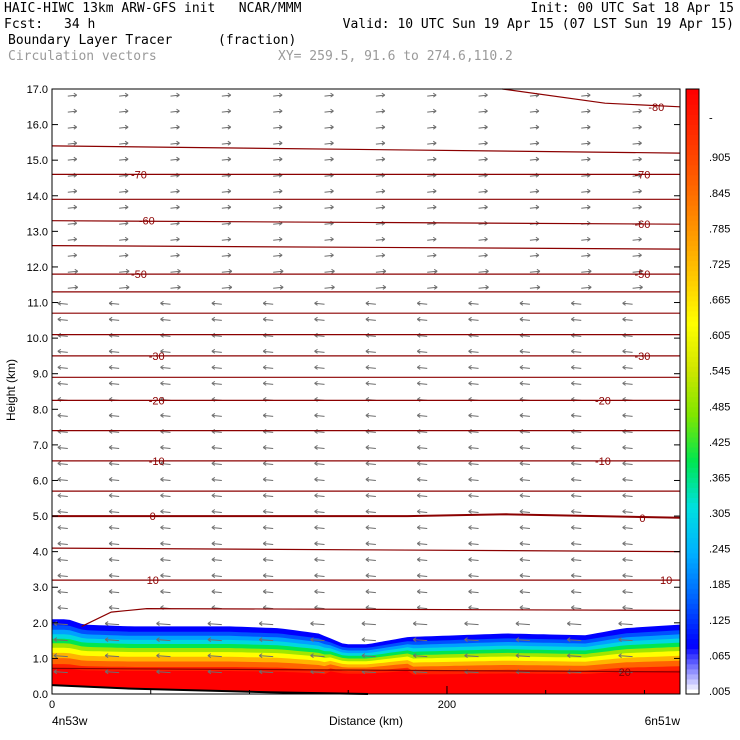 Image resolution: width=740 pixels, height=740 pixels. Describe the element at coordinates (257, 40) in the screenshot. I see `field-units: (fraction)` at that location.